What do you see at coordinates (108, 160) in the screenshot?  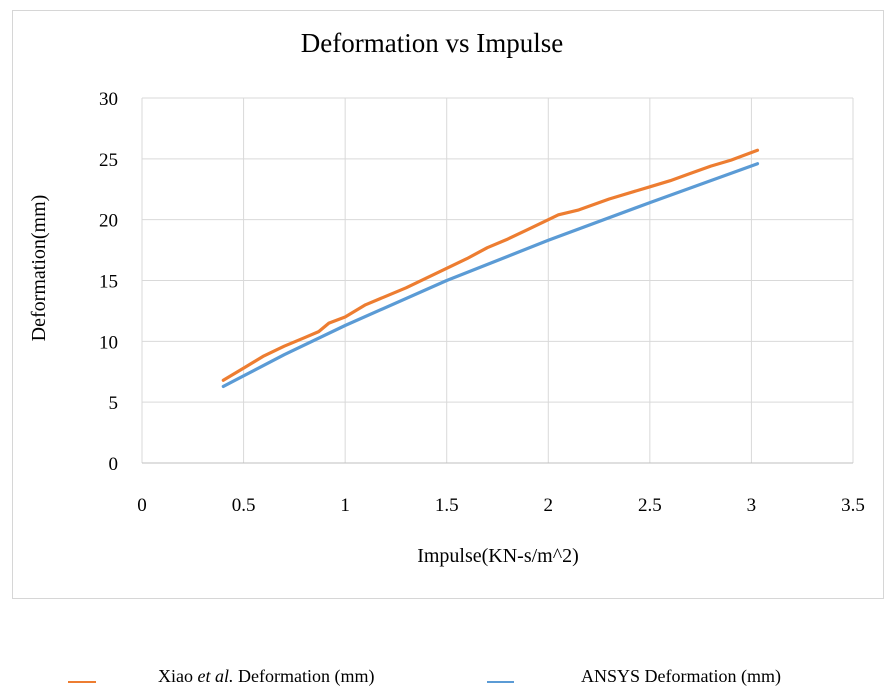 I see `y-tick-label-5: 25` at bounding box center [108, 160].